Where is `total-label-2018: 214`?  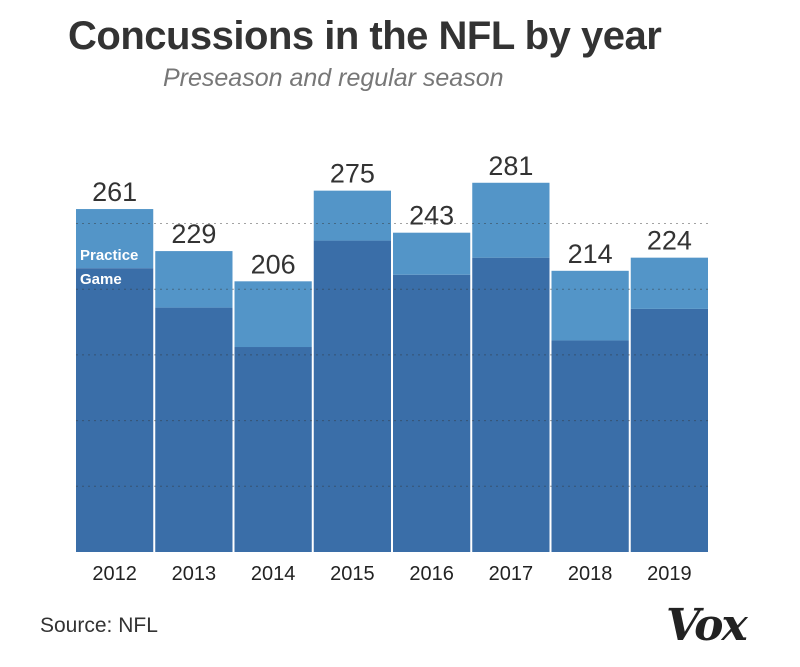 total-label-2018: 214 is located at coordinates (590, 254).